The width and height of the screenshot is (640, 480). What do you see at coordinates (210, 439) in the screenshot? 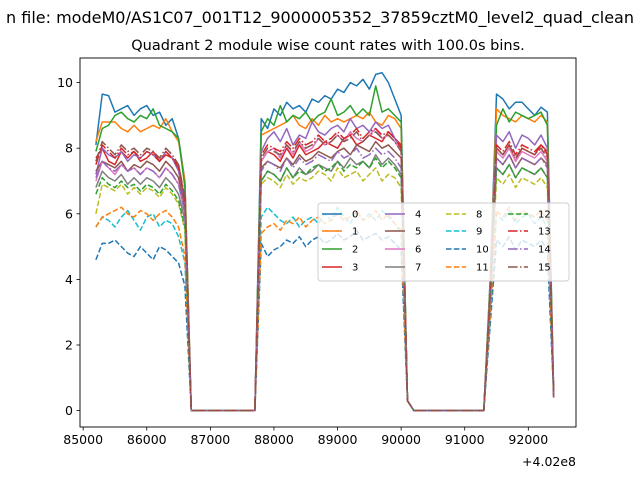
I see `x-tick-label: 87000` at bounding box center [210, 439].